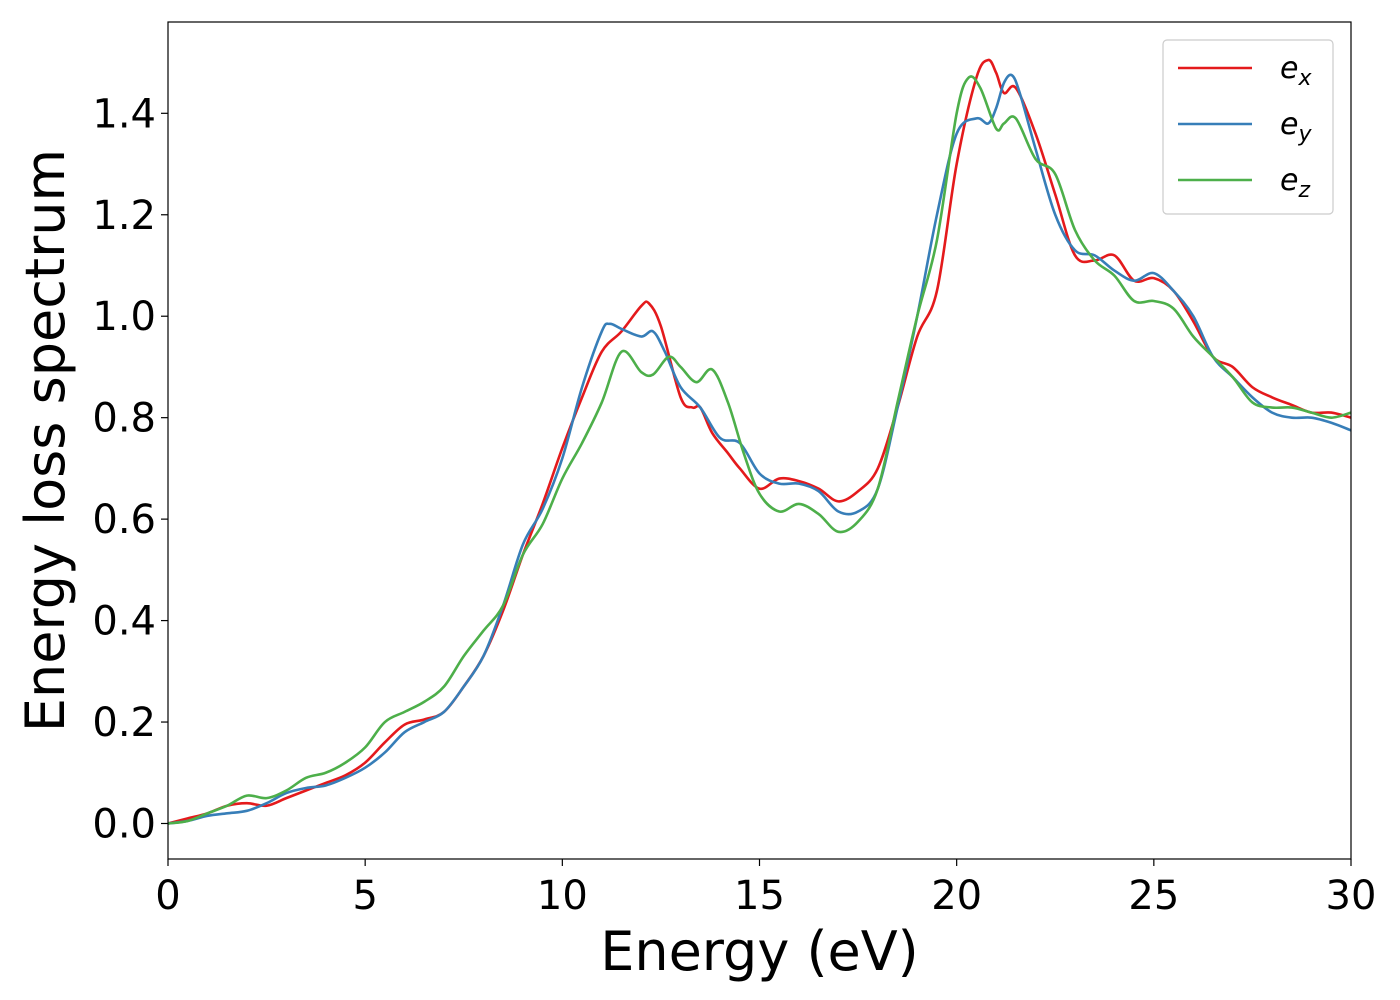 This screenshot has height=1000, width=1400. Describe the element at coordinates (124, 114) in the screenshot. I see `y-tick-label: 1.4` at that location.